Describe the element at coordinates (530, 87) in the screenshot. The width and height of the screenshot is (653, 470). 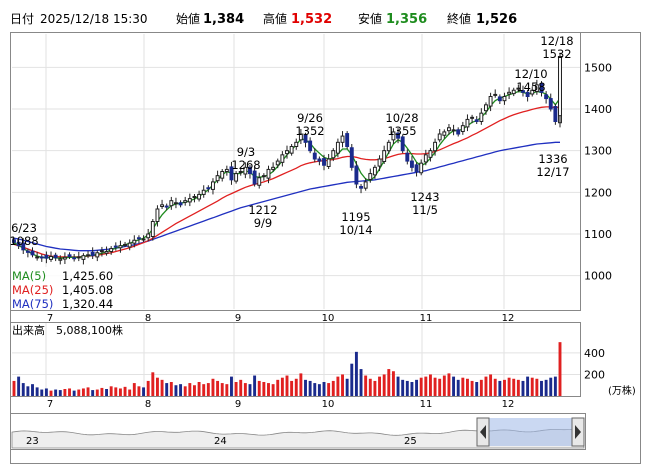
I see `annotation-date: 1458` at that location.